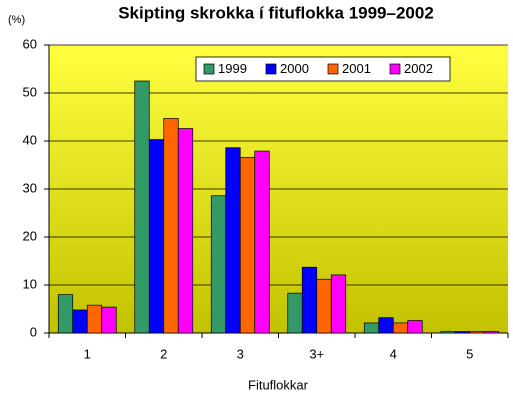 This screenshot has height=401, width=513. Describe the element at coordinates (323, 69) in the screenshot. I see `legend-box` at that location.